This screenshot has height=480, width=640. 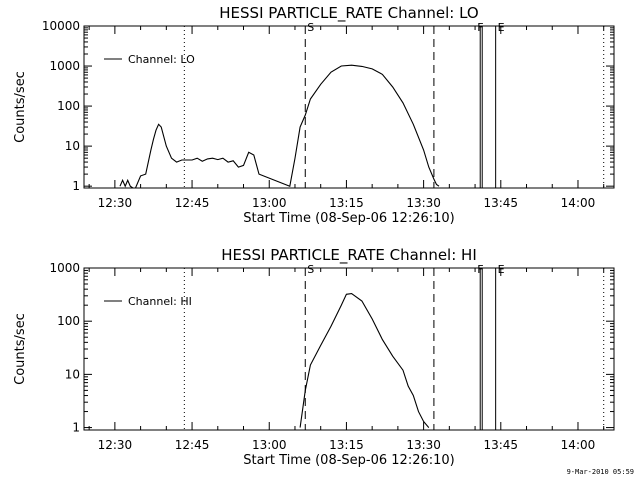 What do you see at coordinates (64, 268) in the screenshot?
I see `panel-2-y-tick-label: 1000` at bounding box center [64, 268].